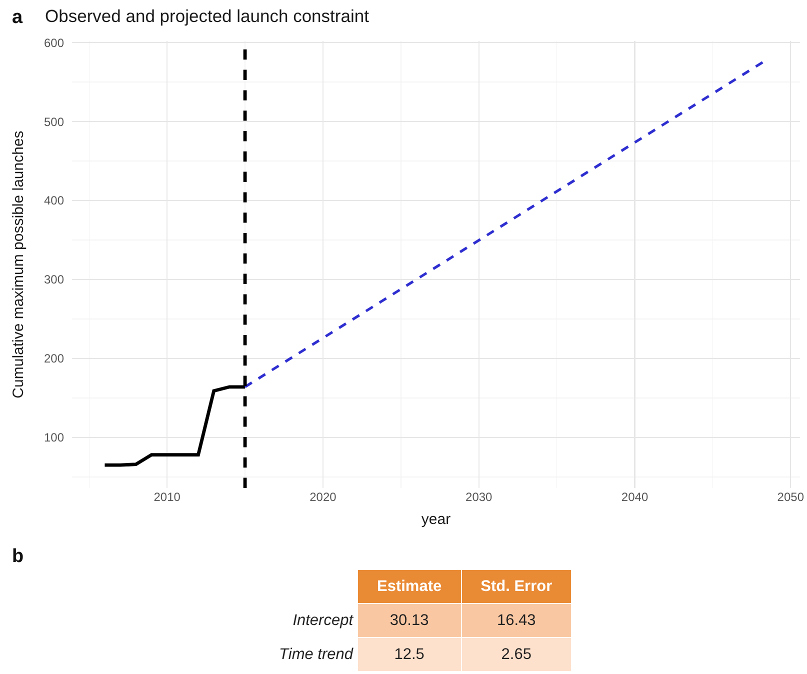 The height and width of the screenshot is (674, 807). I want to click on text: 30.13, so click(409, 620).